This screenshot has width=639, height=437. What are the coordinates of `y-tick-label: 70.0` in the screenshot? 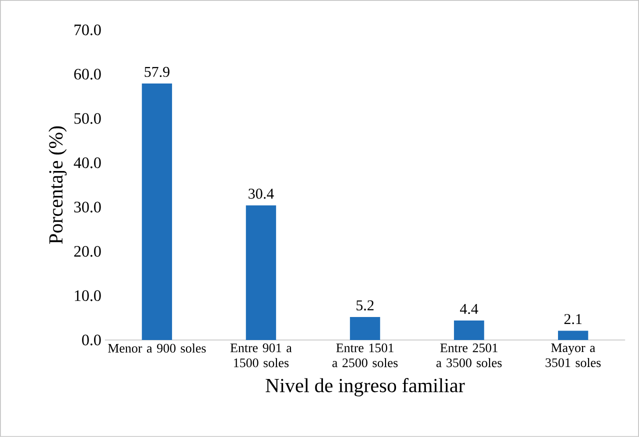 It's located at (87, 30).